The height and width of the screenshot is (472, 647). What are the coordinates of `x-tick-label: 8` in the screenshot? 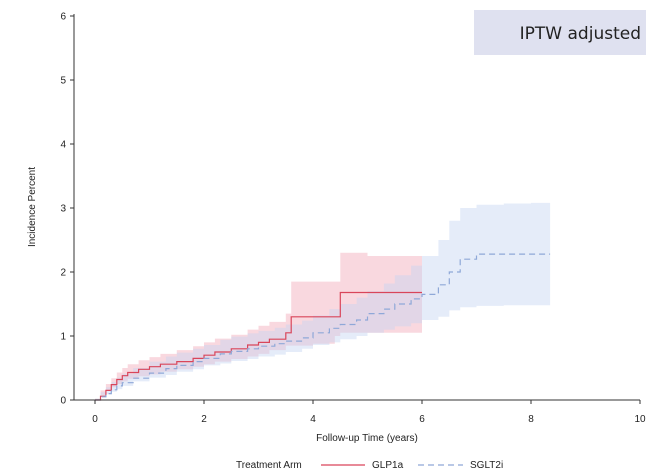 It's located at (531, 419).